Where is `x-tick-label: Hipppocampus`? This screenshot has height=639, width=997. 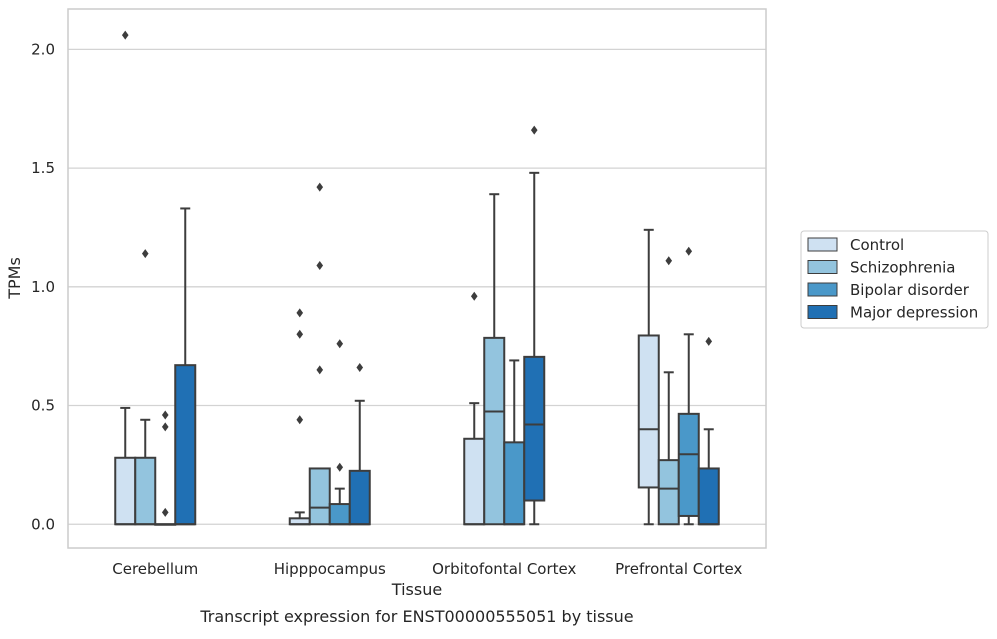 x-tick-label: Hipppocampus is located at coordinates (330, 569).